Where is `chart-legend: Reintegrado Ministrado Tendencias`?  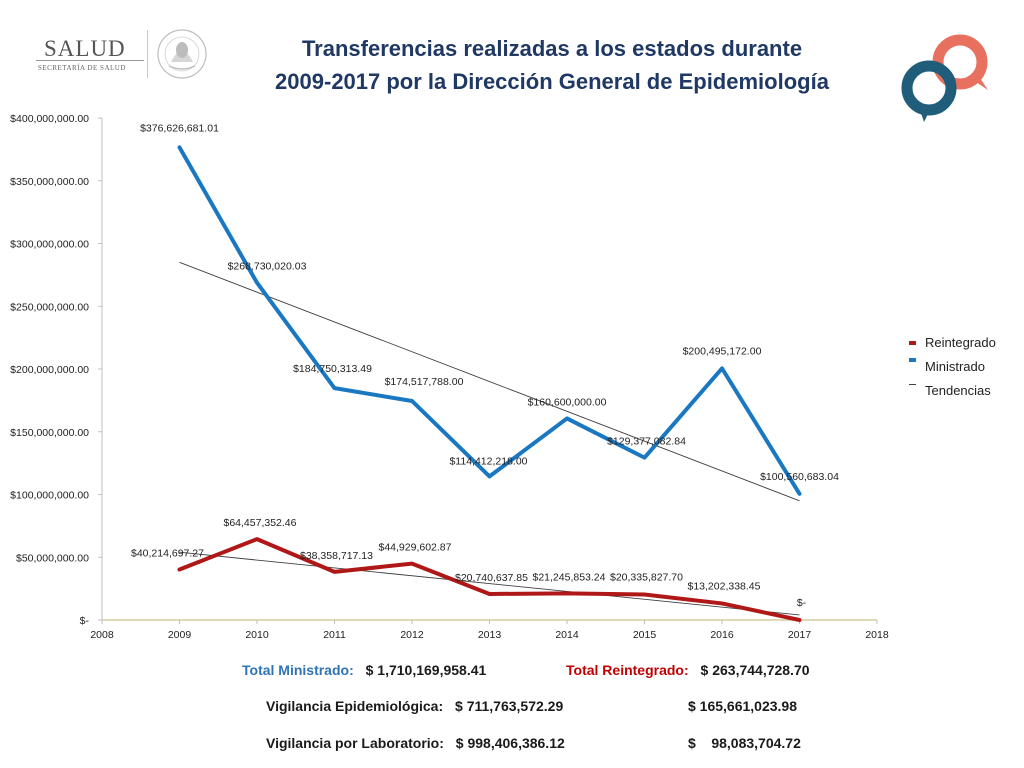
chart-legend: Reintegrado Ministrado Tendencias is located at coordinates (961, 370).